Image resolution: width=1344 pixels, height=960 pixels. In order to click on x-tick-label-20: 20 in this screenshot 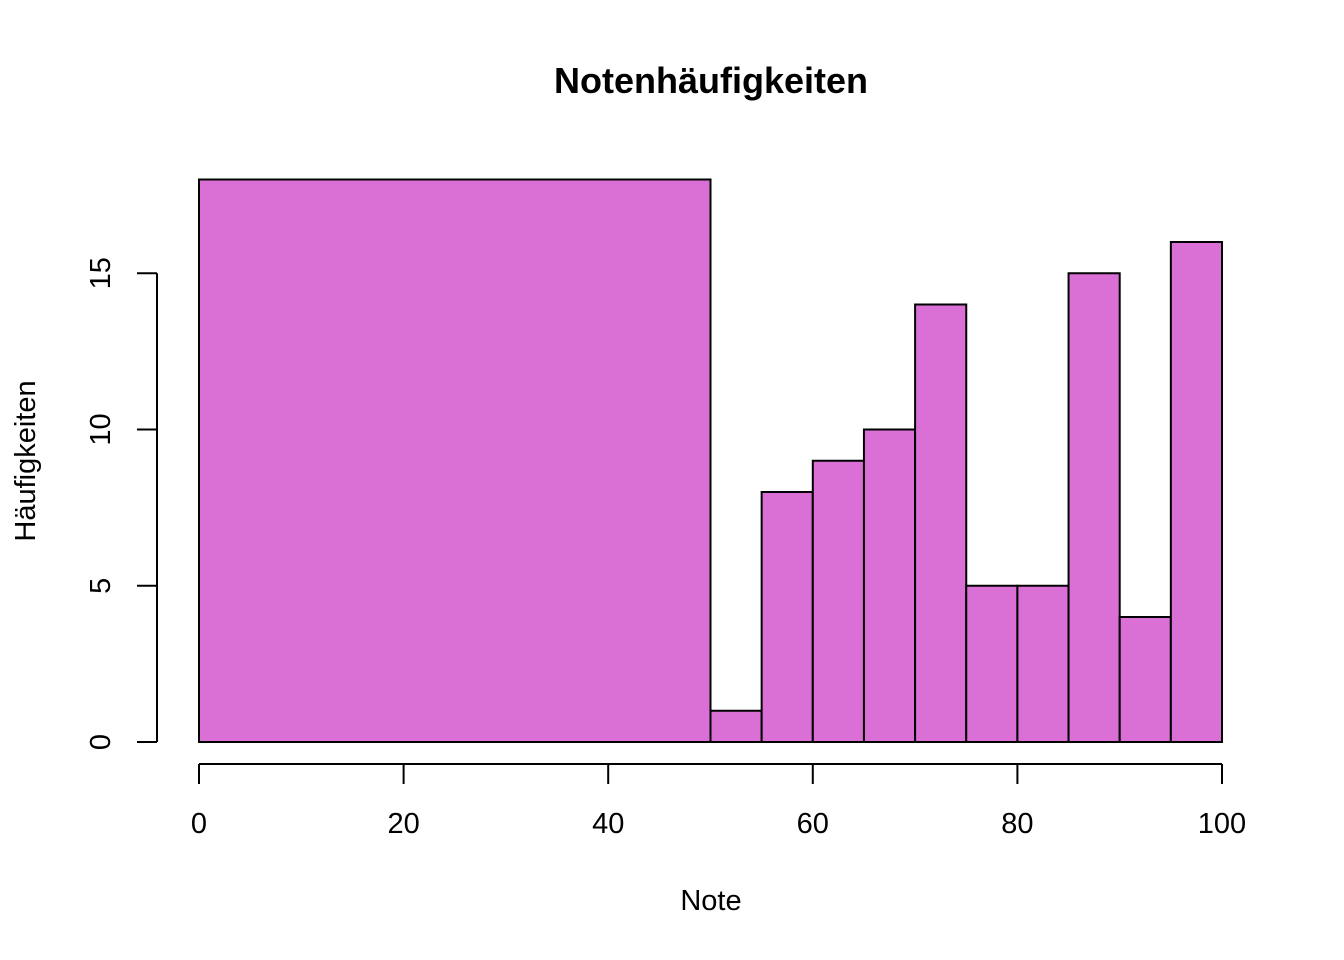, I will do `click(403, 824)`.